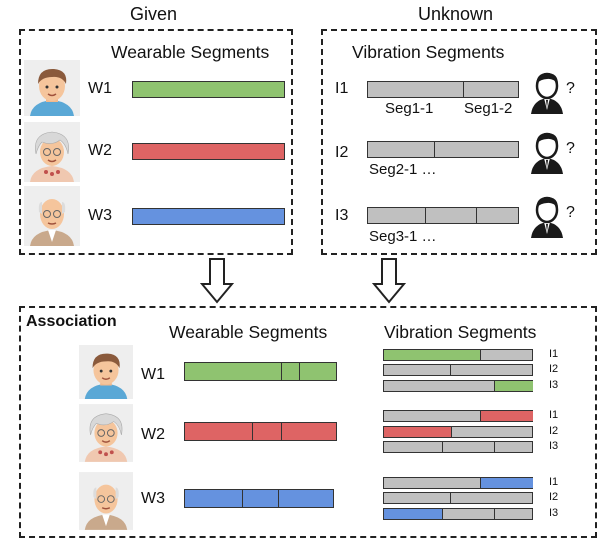  What do you see at coordinates (100, 88) in the screenshot?
I see `given-w1-label: W1` at bounding box center [100, 88].